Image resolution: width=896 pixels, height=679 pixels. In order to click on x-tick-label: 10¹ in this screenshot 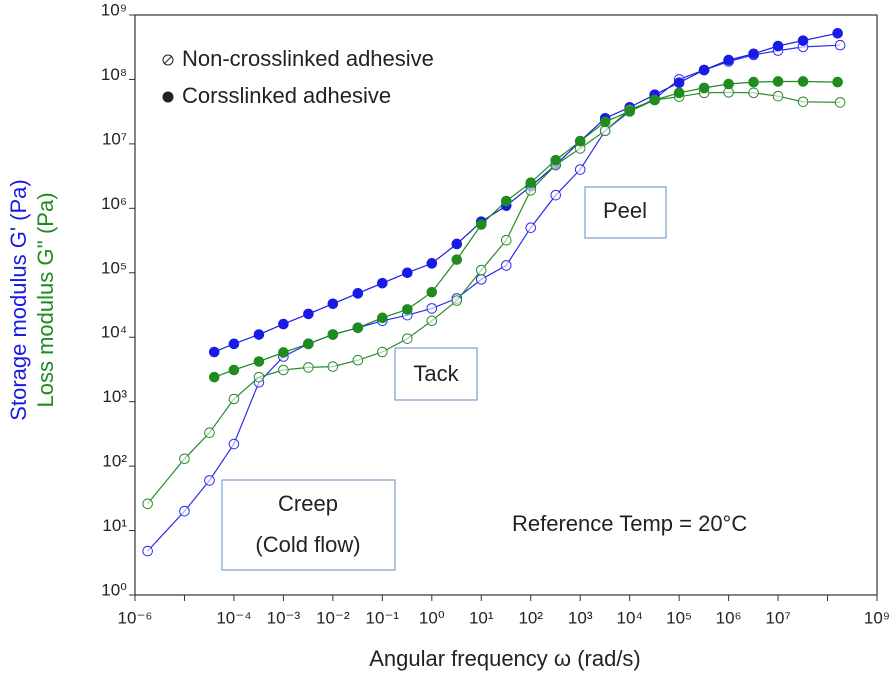, I will do `click(481, 617)`.